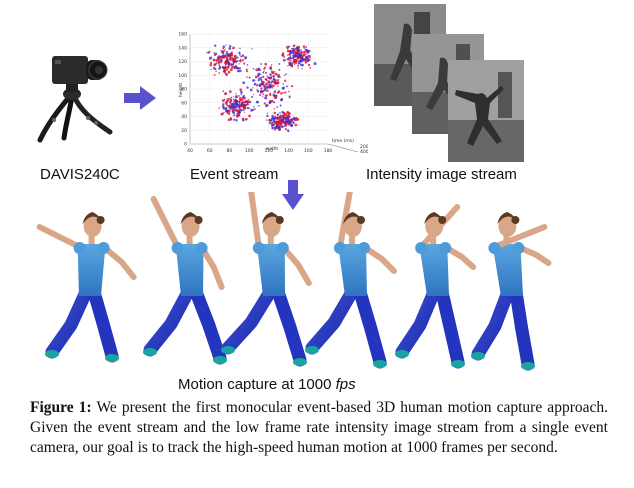  Describe the element at coordinates (118, 262) in the screenshot. I see `right-arm` at that location.